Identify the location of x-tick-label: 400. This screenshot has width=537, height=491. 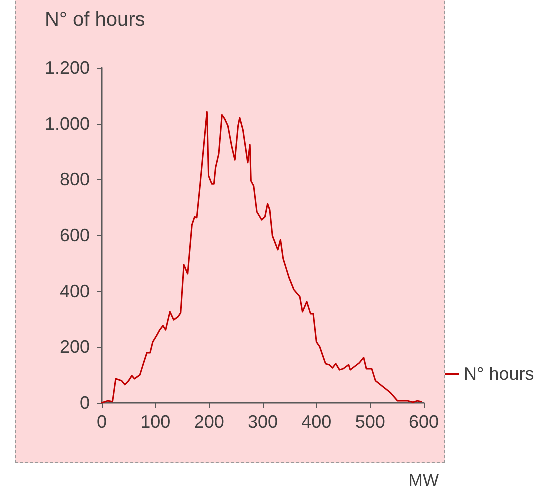
(317, 422).